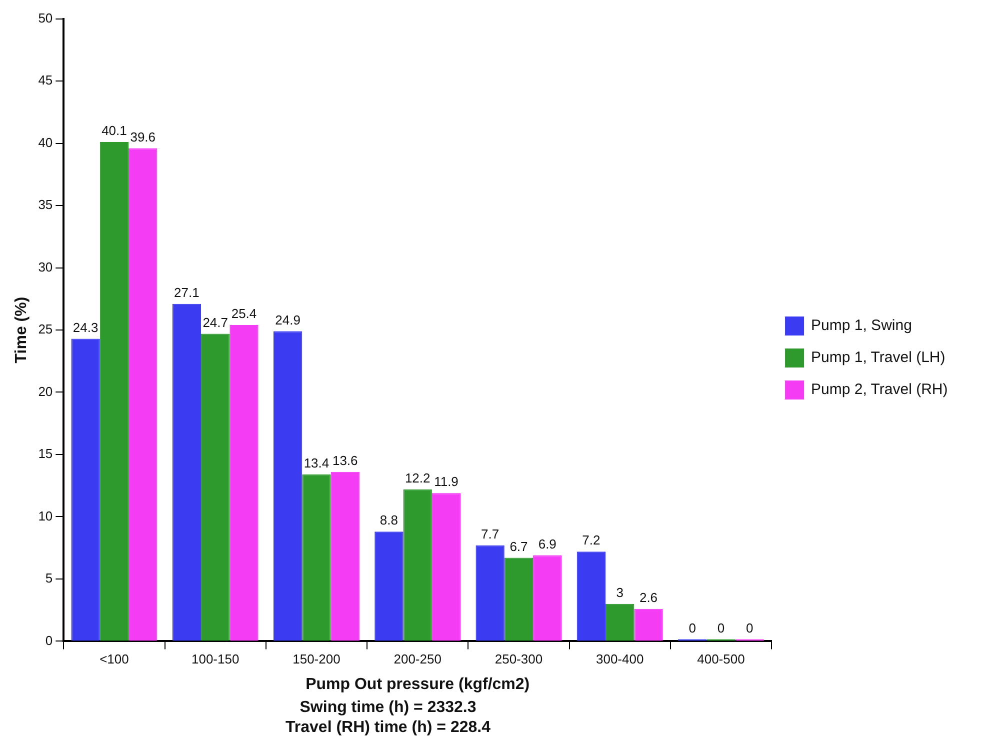  I want to click on y-tick-label: 35, so click(45, 204).